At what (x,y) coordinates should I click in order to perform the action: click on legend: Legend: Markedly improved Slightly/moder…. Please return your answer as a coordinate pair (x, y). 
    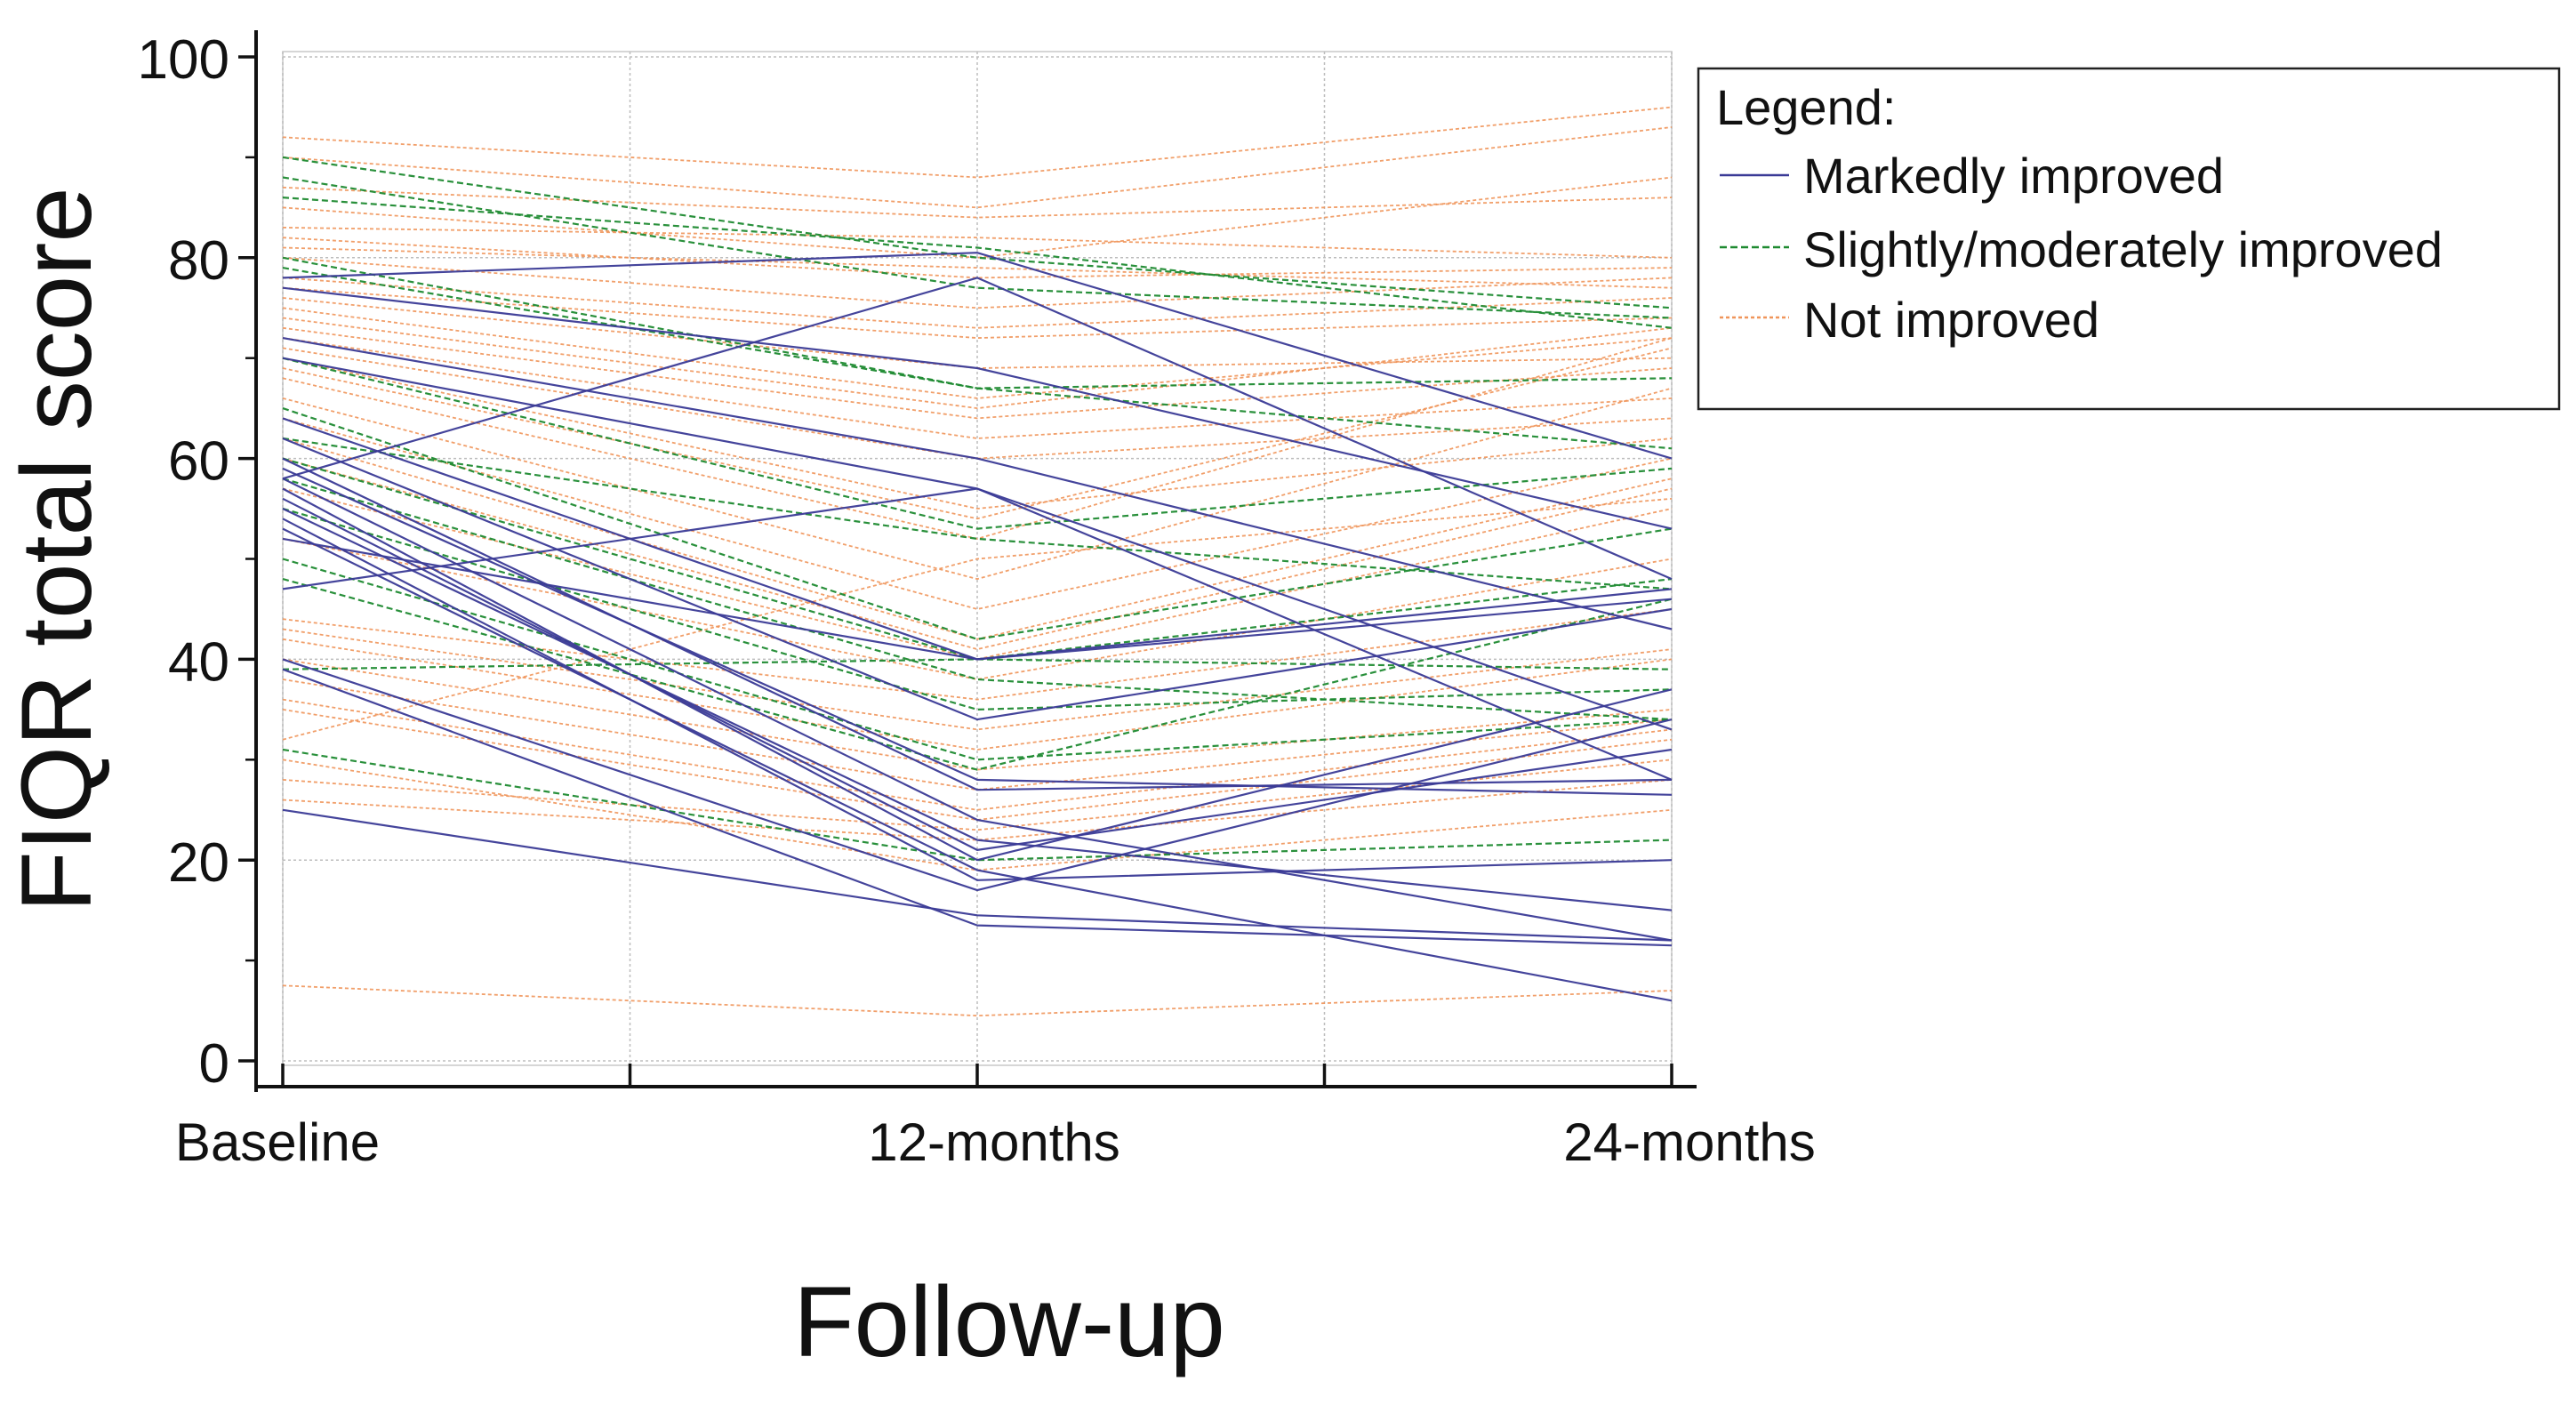
    Looking at the image, I should click on (2129, 239).